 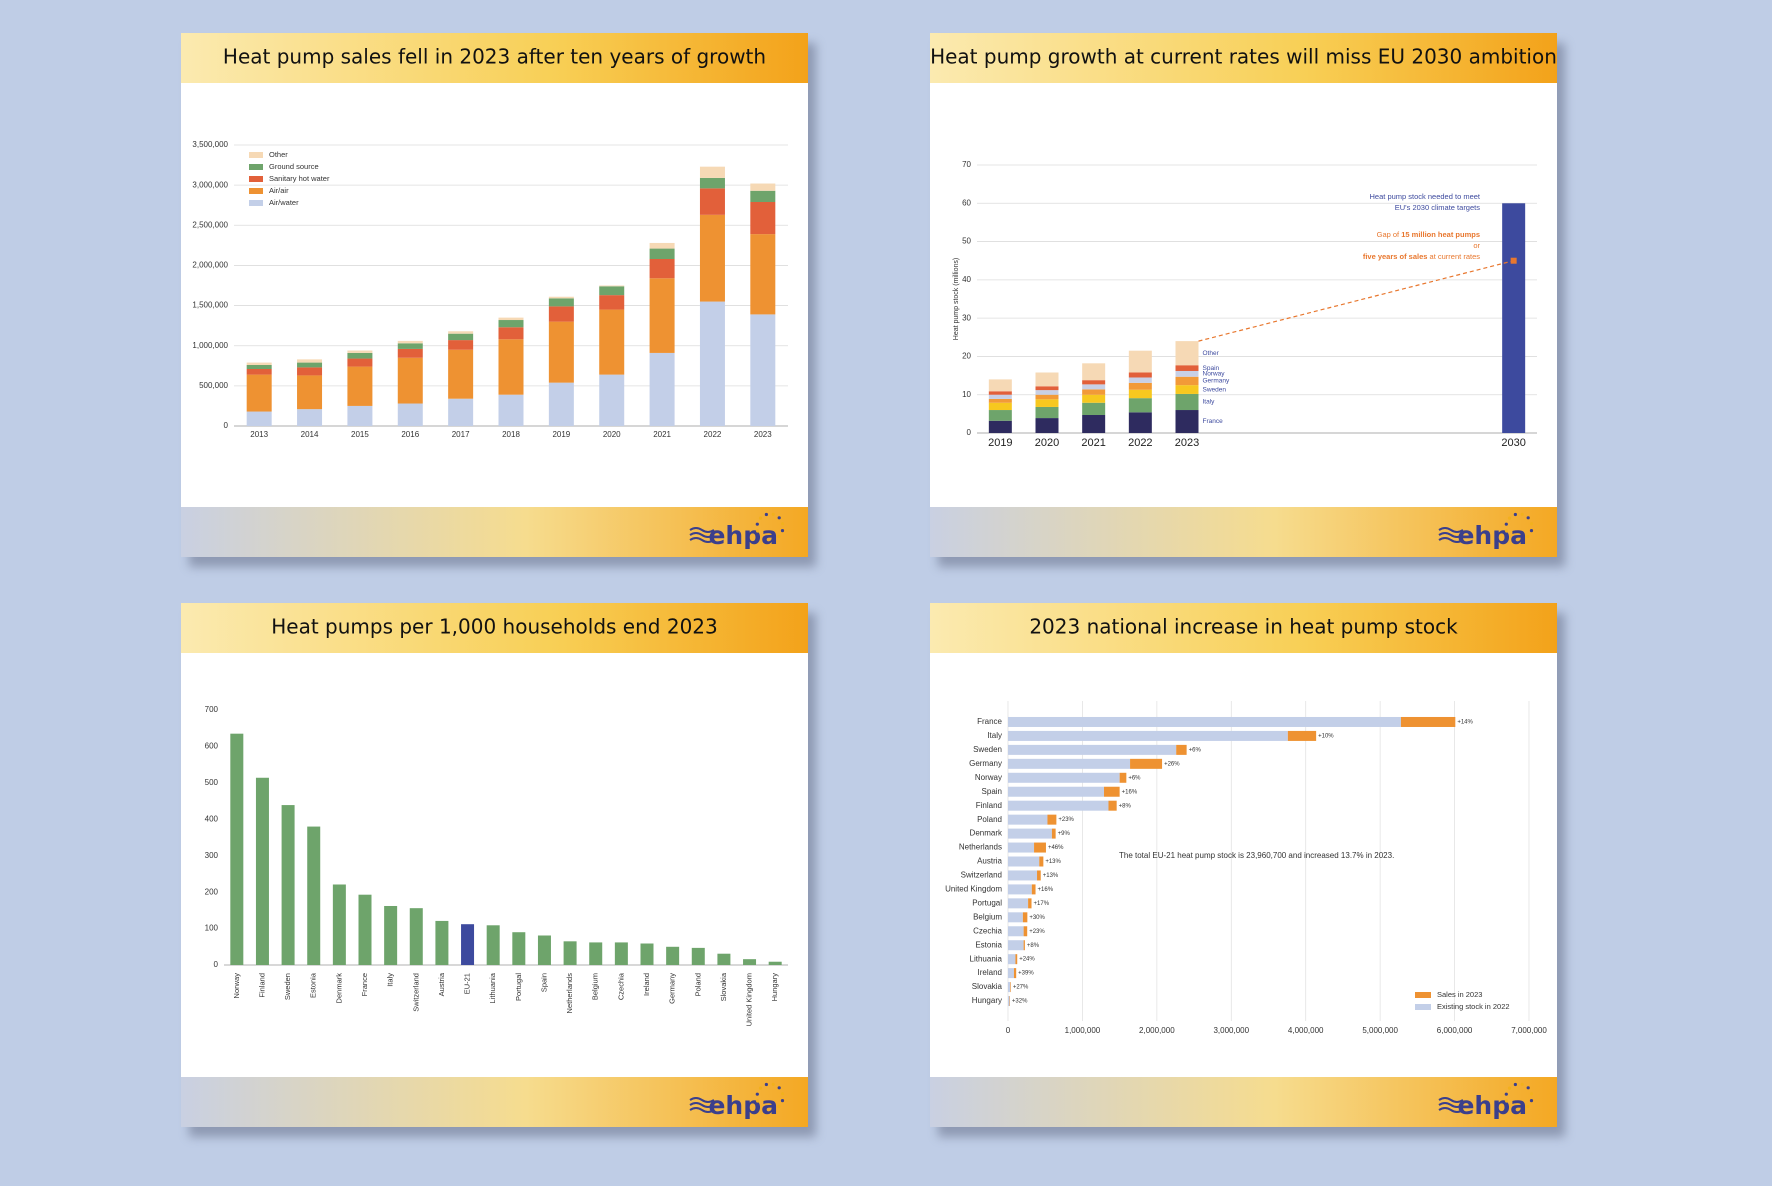 What do you see at coordinates (1027, 960) in the screenshot?
I see `increase-label: +24%` at bounding box center [1027, 960].